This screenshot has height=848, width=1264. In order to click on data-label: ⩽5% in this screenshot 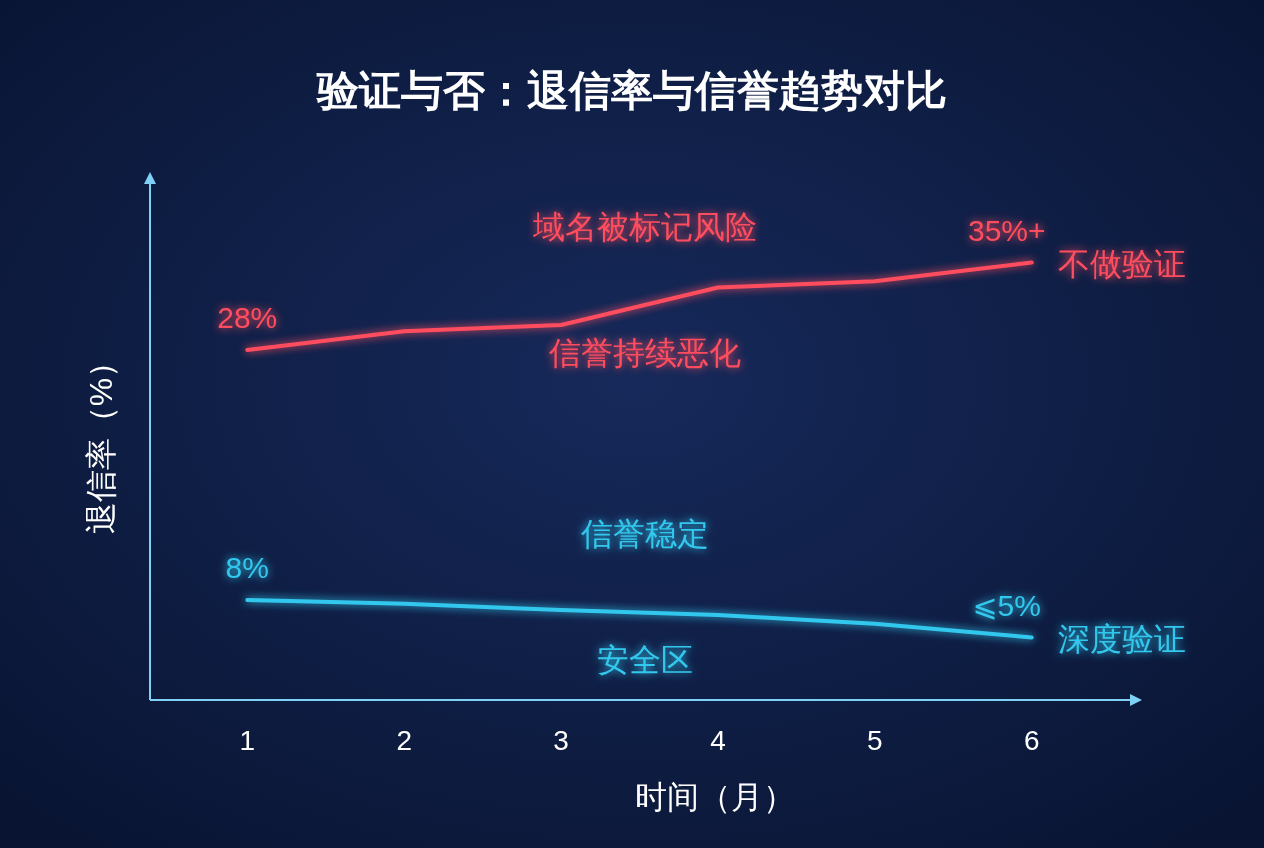, I will do `click(1006, 605)`.